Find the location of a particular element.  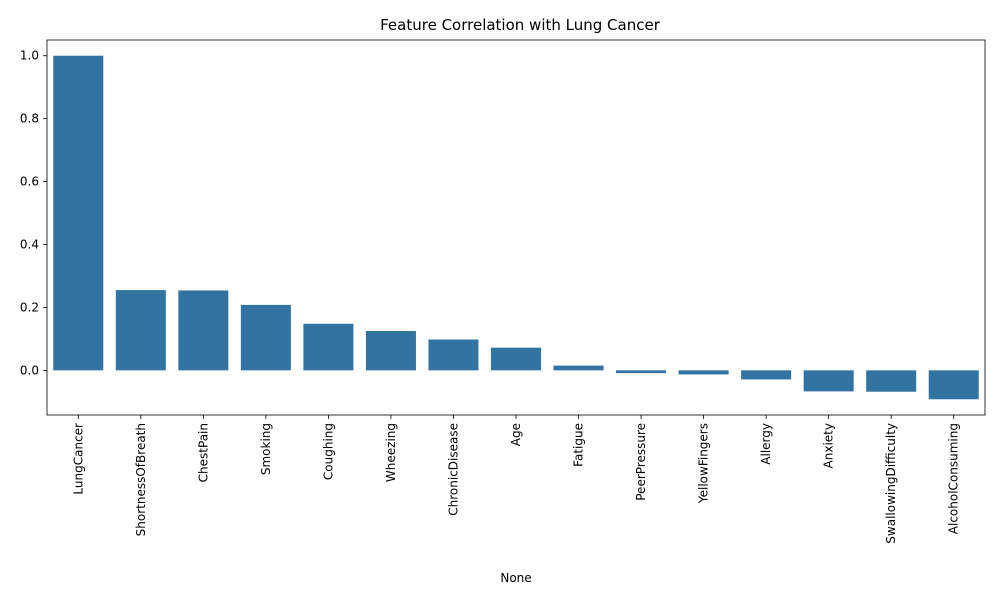

x-tick-label: Age is located at coordinates (516, 434).